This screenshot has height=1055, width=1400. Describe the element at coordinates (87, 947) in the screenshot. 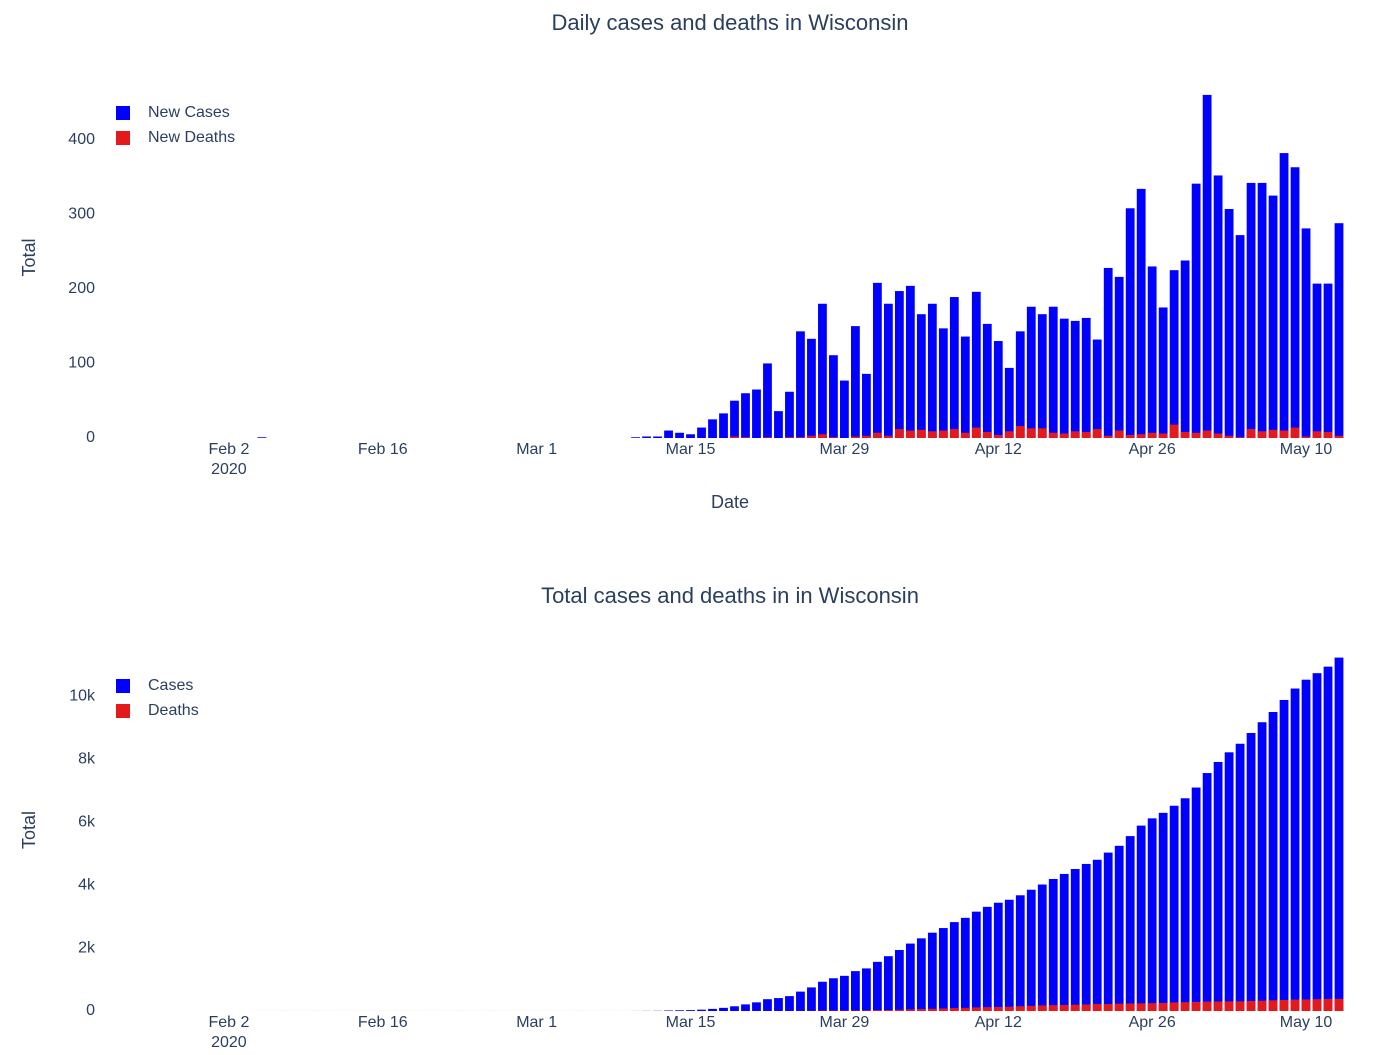

I see `y-tick-label: 2k` at that location.